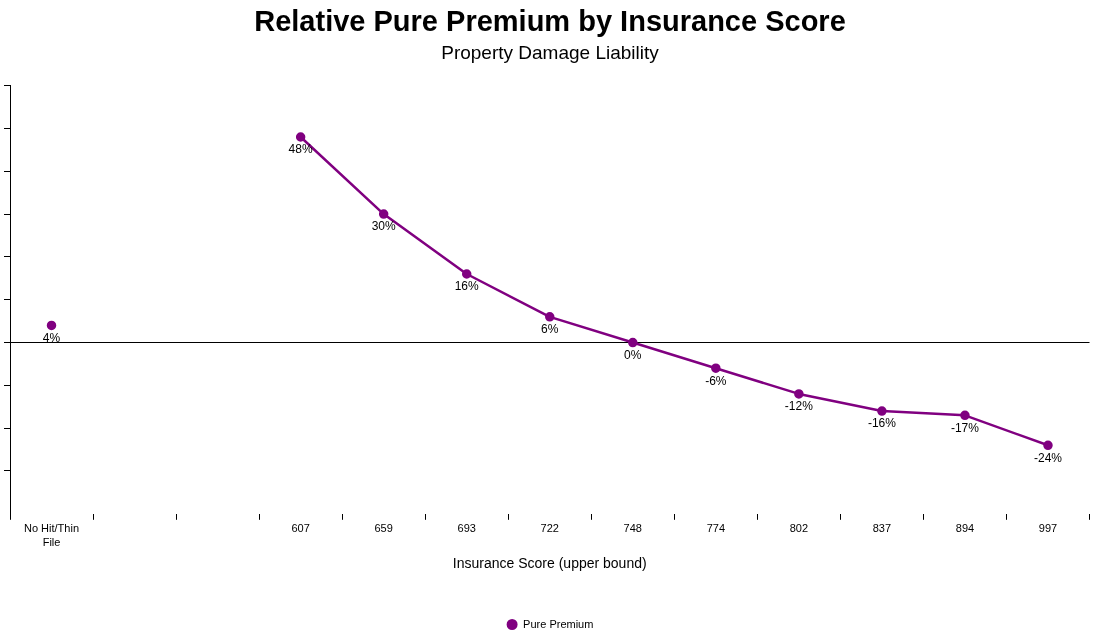 The height and width of the screenshot is (640, 1096). Describe the element at coordinates (549, 528) in the screenshot. I see `x-tick-label: 722` at that location.